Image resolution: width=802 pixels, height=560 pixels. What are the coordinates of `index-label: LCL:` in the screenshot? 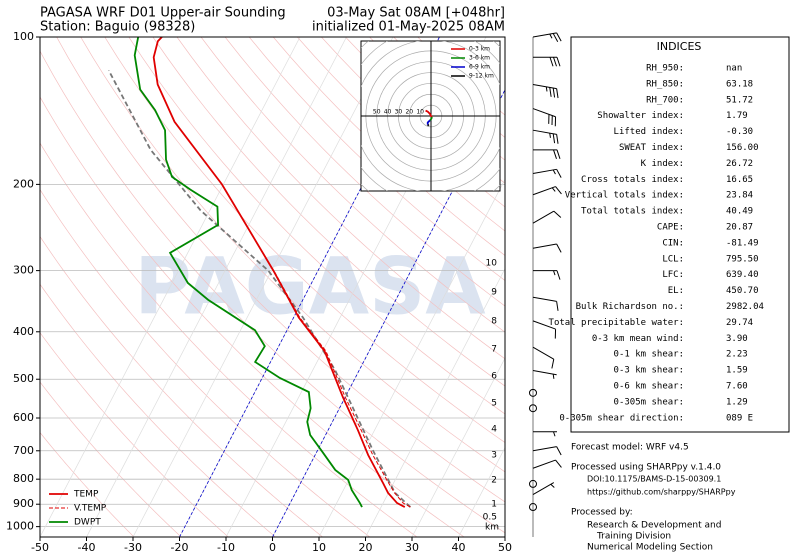 It's located at (673, 259).